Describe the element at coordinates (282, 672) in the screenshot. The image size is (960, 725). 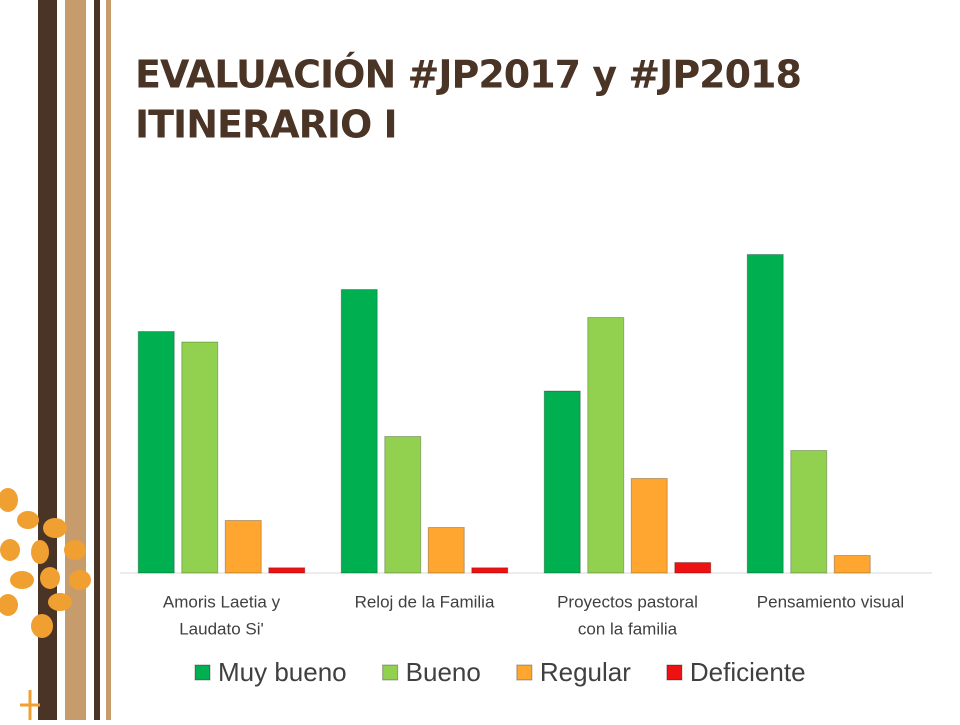
I see `legend-label: Muy bueno` at that location.